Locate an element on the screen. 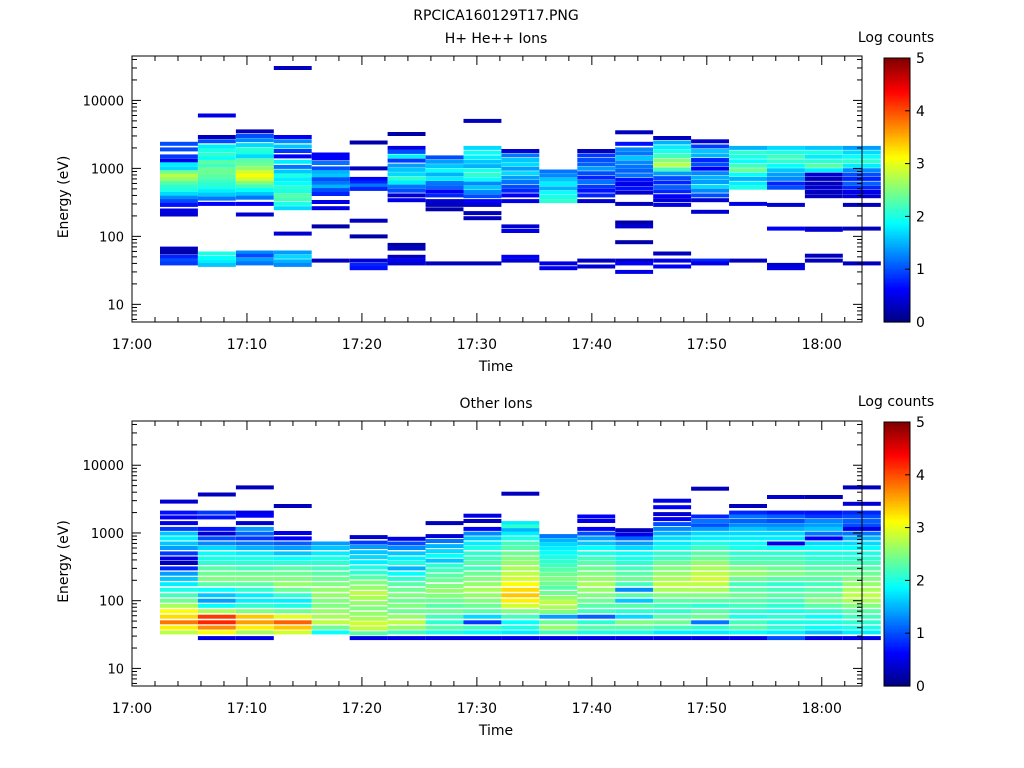 Image resolution: width=1024 pixels, height=768 pixels. colorbar-tick-label: 1 is located at coordinates (920, 634).